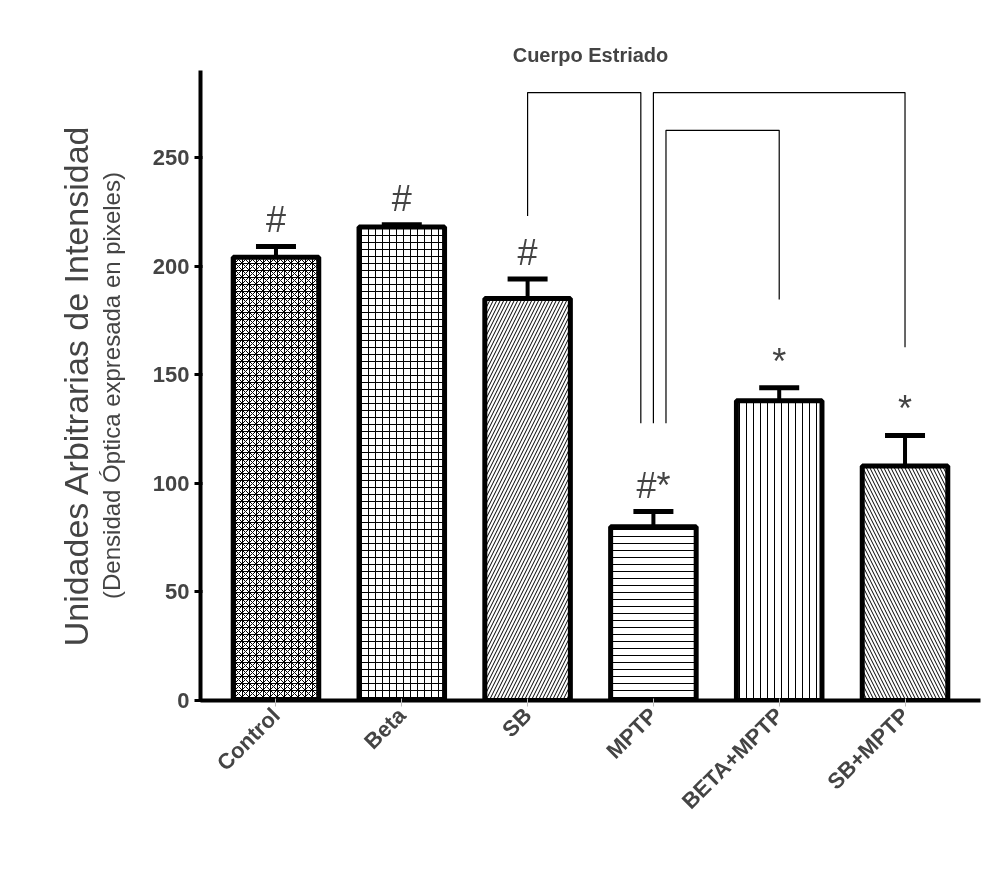 This screenshot has height=878, width=1006. I want to click on y-axis-title: Unidades Arbitrarias de Intensidad, so click(75, 386).